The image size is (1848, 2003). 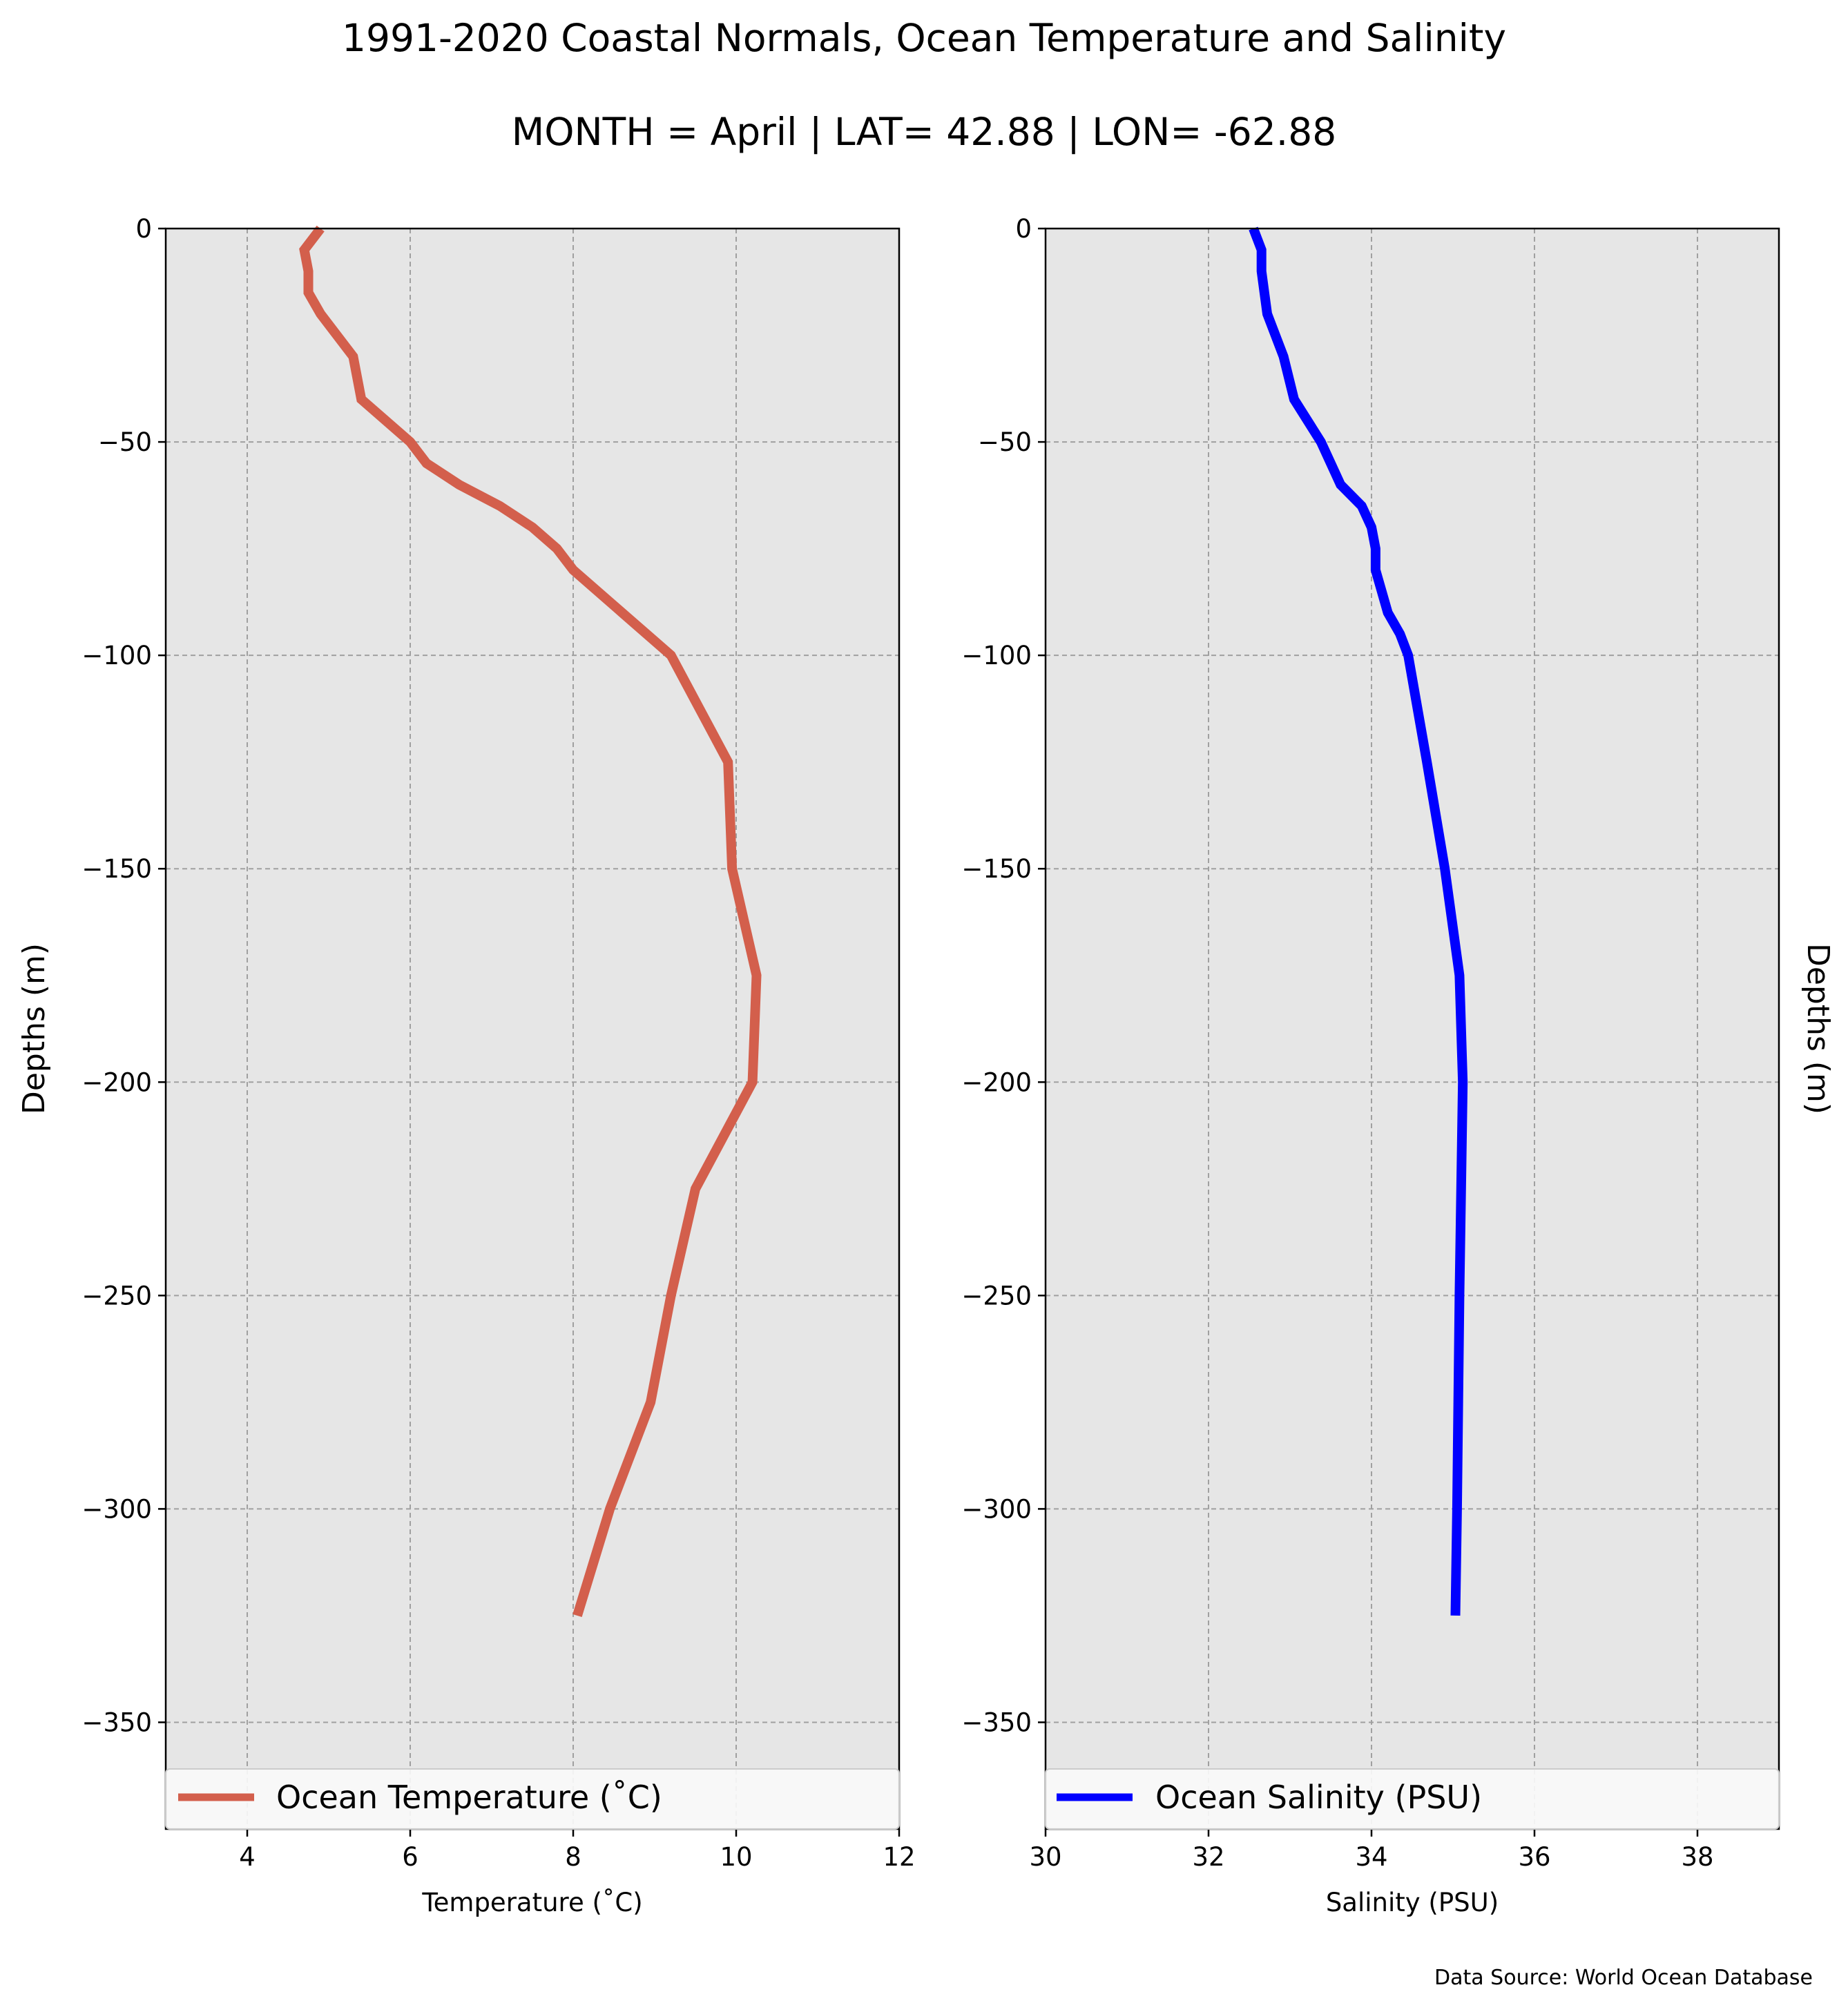 I want to click on salinity-y-tick-label: −300, so click(x=996, y=1509).